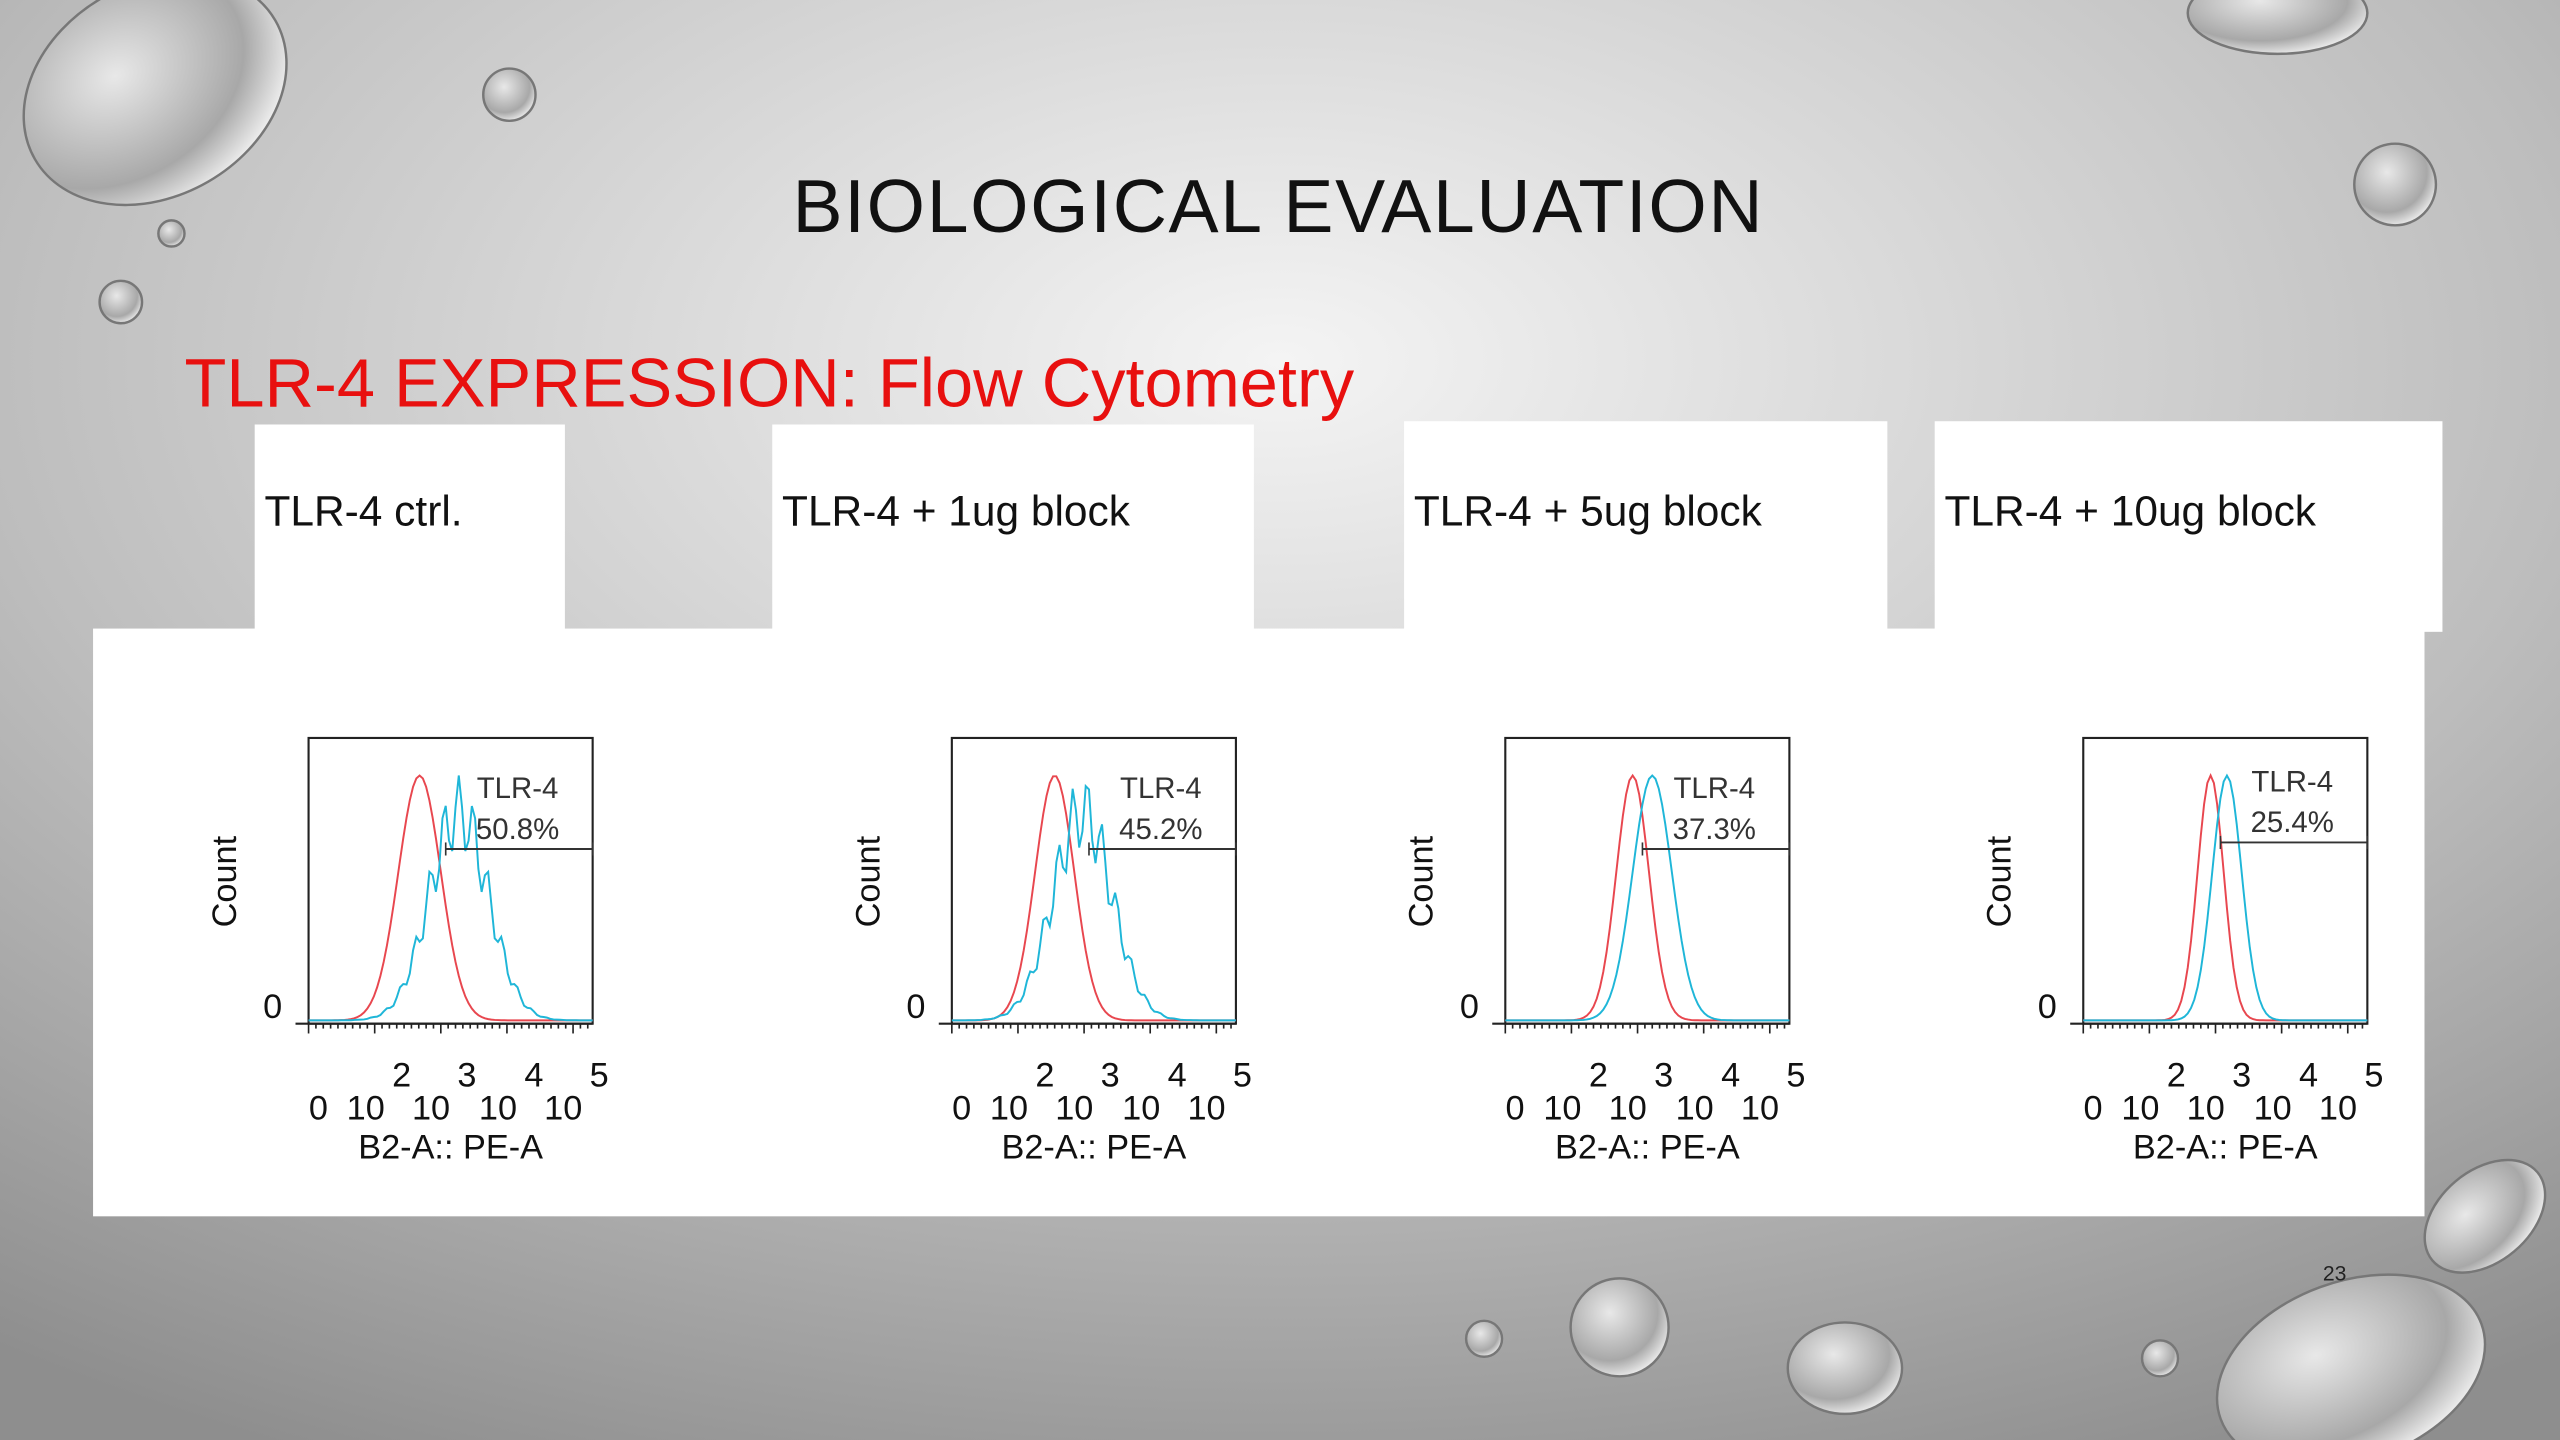 The image size is (2560, 1440). Describe the element at coordinates (2292, 822) in the screenshot. I see `gate-percent: 25.4%` at that location.